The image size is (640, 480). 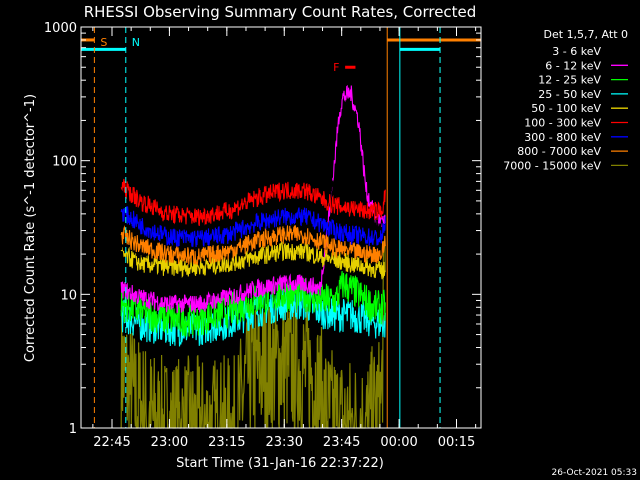 I want to click on legend-label: 12 - 25 keV, so click(x=569, y=80).